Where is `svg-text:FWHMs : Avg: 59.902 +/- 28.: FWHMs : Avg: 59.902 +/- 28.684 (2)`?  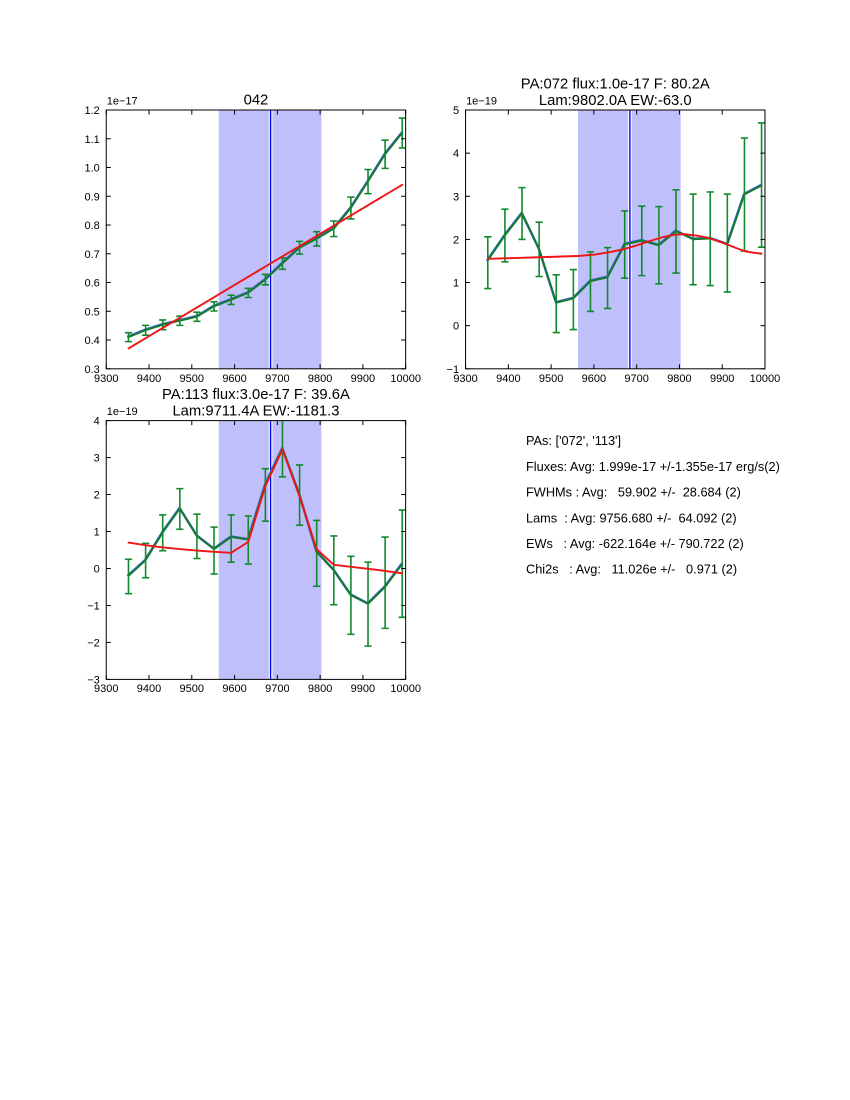 svg-text:FWHMs : Avg: 59.902 +/- 28.: FWHMs : Avg: 59.902 +/- 28.684 (2) is located at coordinates (633, 492).